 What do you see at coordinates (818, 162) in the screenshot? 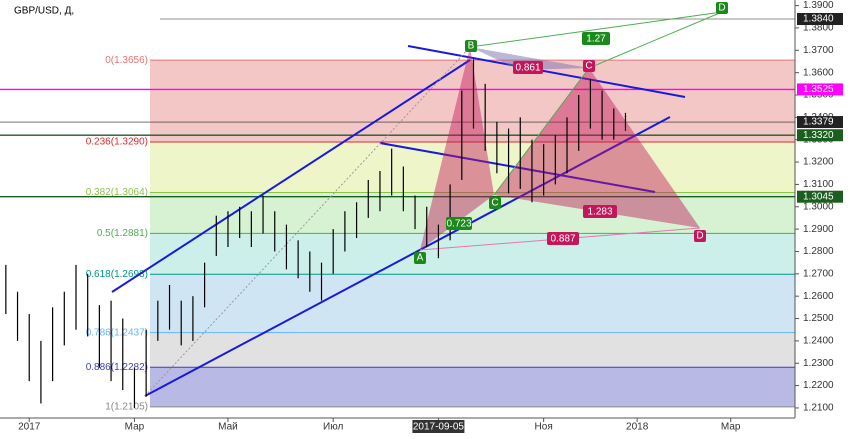
I see `y-tick-label: 1.3200` at bounding box center [818, 162].